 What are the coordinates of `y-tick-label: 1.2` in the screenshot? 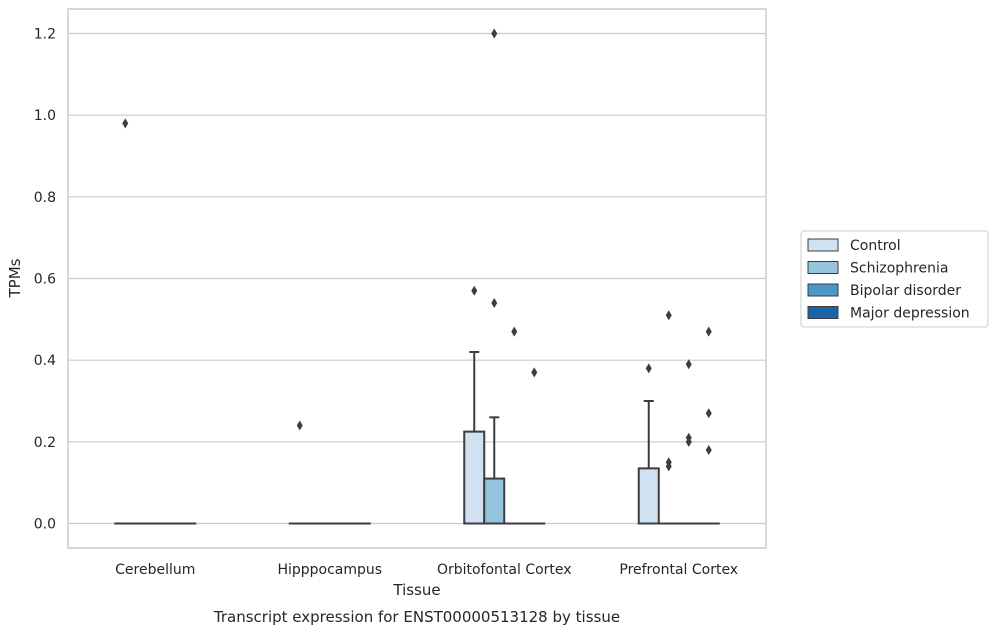 It's located at (45, 35).